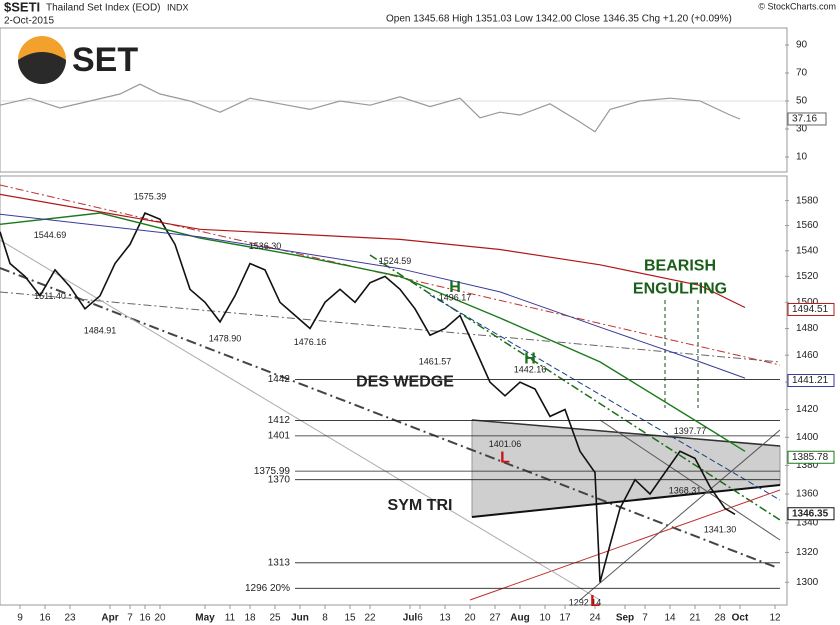  I want to click on rsi-line, so click(370, 108).